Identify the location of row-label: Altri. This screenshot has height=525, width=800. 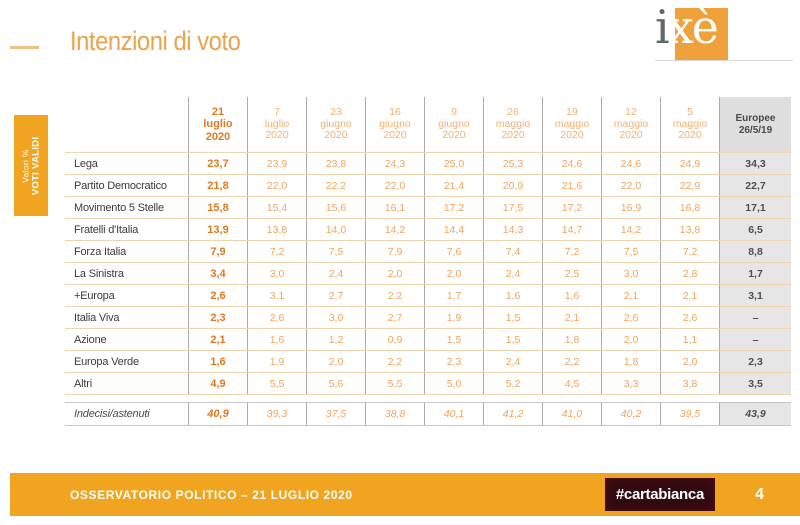
(83, 383).